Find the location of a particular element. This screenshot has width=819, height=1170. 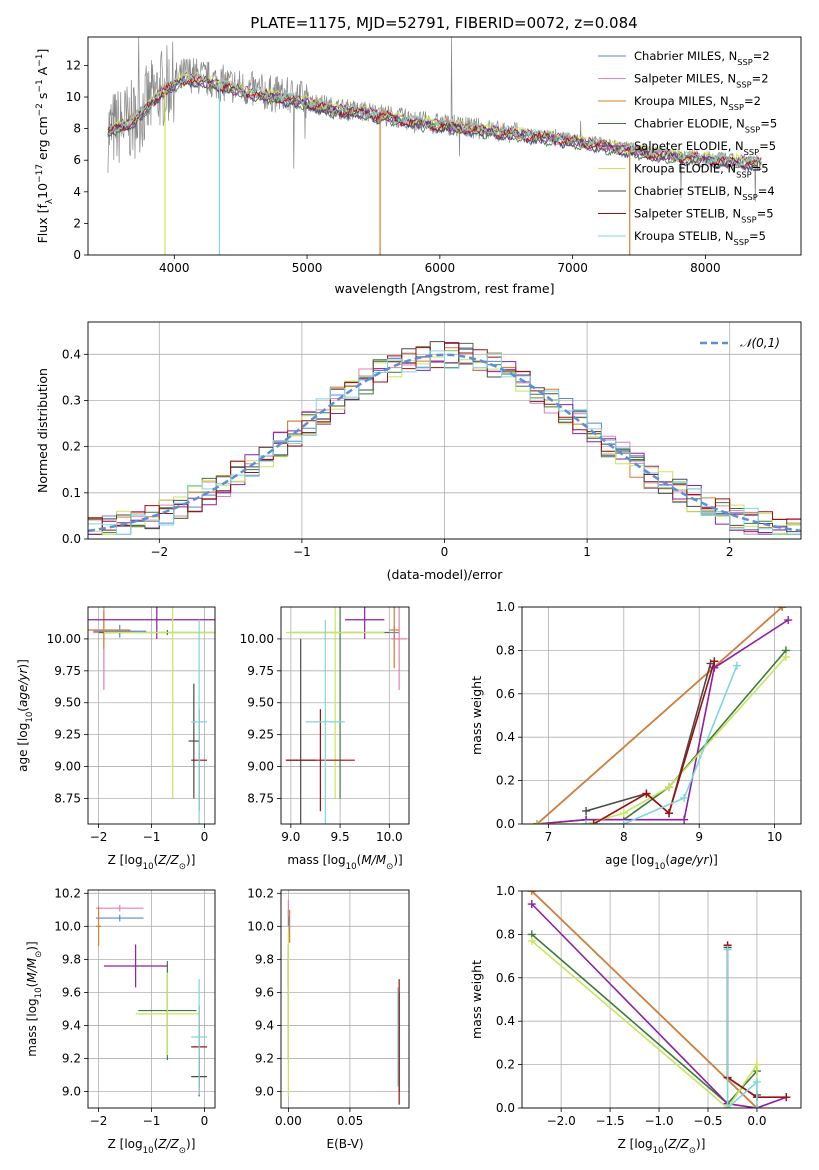

plot-area-weight_vs_age is located at coordinates (663, 715).